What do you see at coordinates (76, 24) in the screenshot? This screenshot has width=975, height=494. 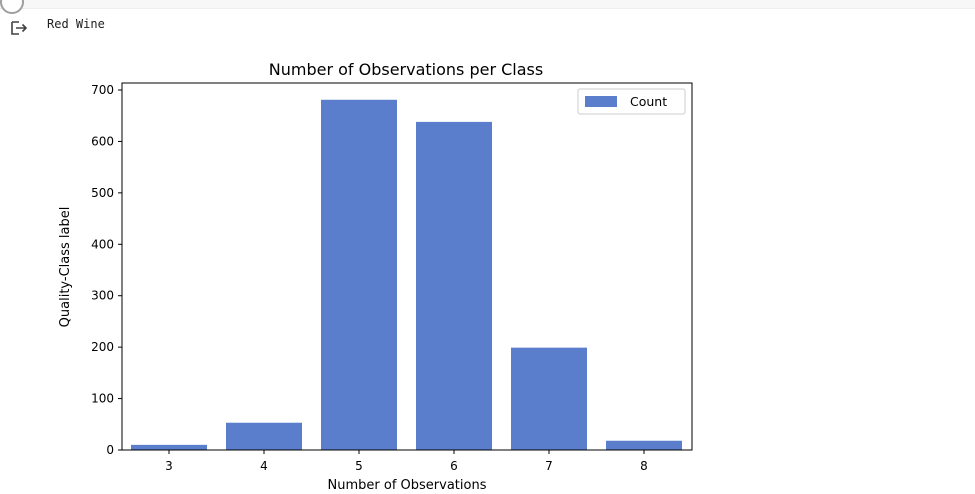 I see `output-text: Red Wine` at bounding box center [76, 24].